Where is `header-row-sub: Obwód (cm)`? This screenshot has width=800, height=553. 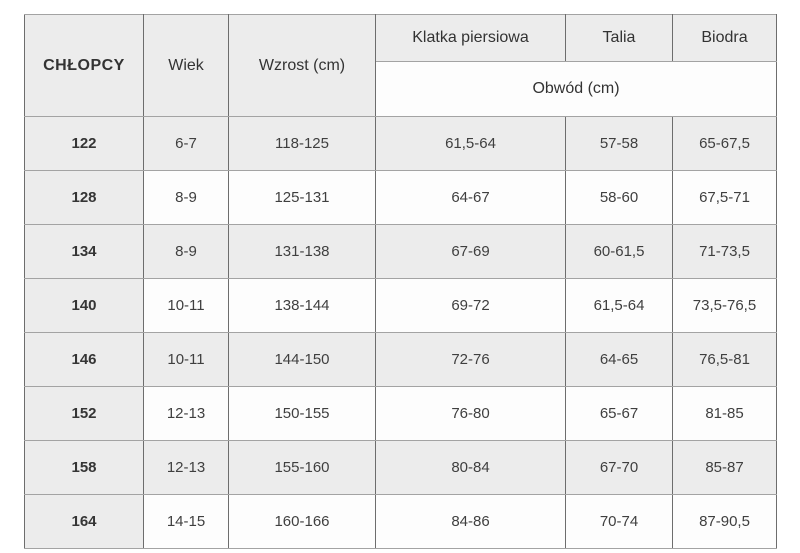
header-row-sub: Obwód (cm) is located at coordinates (401, 89).